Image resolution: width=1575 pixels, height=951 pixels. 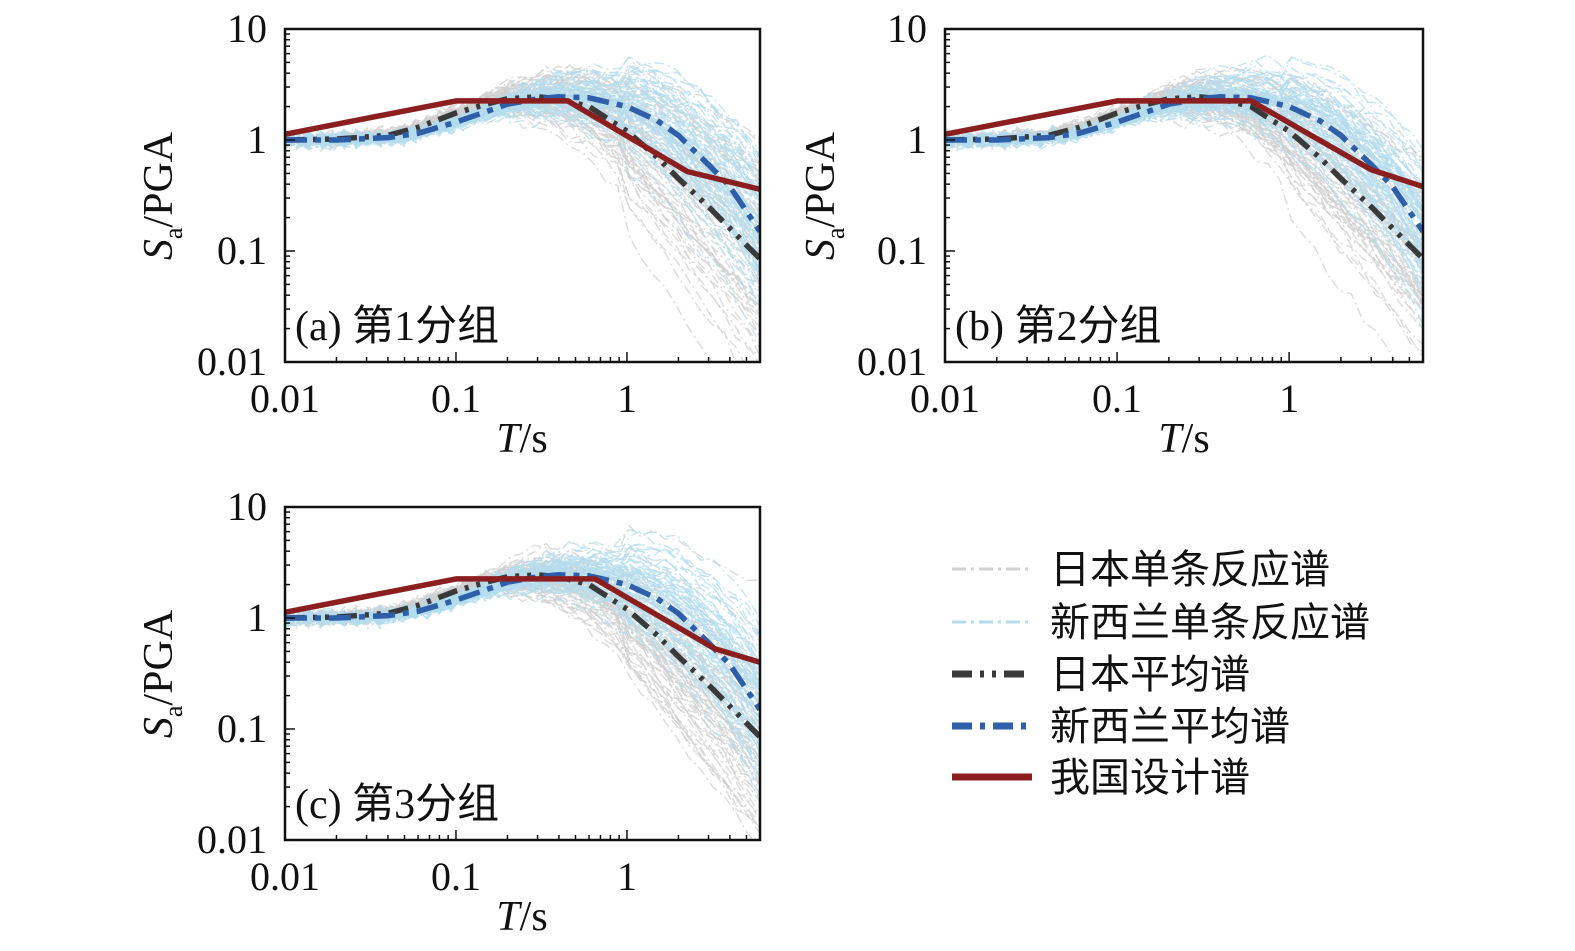 I want to click on legend-item-china-design: 我国设计谱, so click(x=1101, y=778).